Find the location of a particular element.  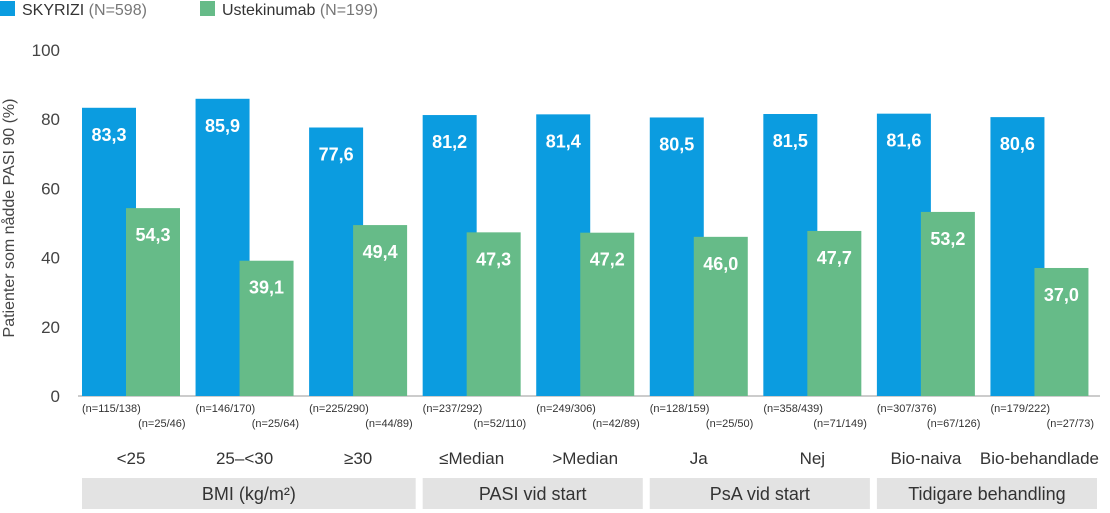

group-label-1: PASI vid start is located at coordinates (533, 494).